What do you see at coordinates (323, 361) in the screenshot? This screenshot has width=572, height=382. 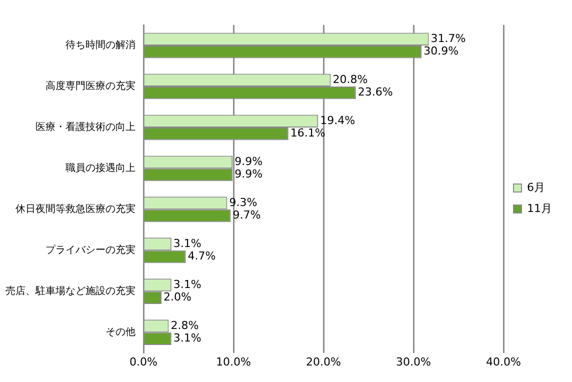 I see `x-tick-label: 20.0%` at bounding box center [323, 361].